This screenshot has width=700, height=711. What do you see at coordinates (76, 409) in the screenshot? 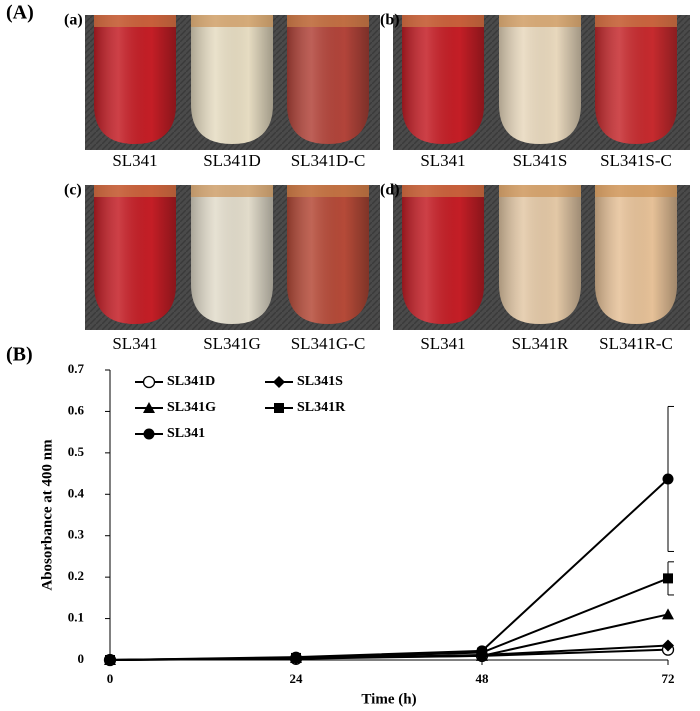
I see `y-tick-label: 0.6` at bounding box center [76, 409].